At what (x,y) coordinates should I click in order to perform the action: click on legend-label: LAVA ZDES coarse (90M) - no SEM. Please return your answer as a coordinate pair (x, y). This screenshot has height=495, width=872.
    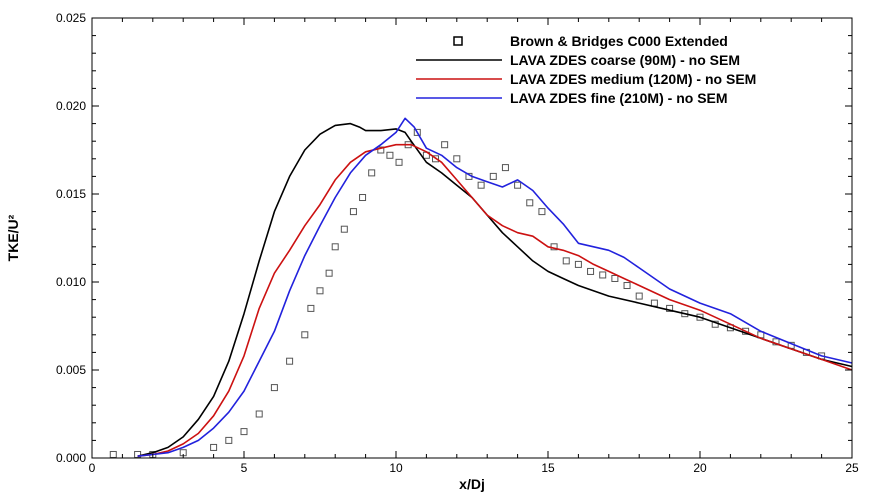
    Looking at the image, I should click on (625, 60).